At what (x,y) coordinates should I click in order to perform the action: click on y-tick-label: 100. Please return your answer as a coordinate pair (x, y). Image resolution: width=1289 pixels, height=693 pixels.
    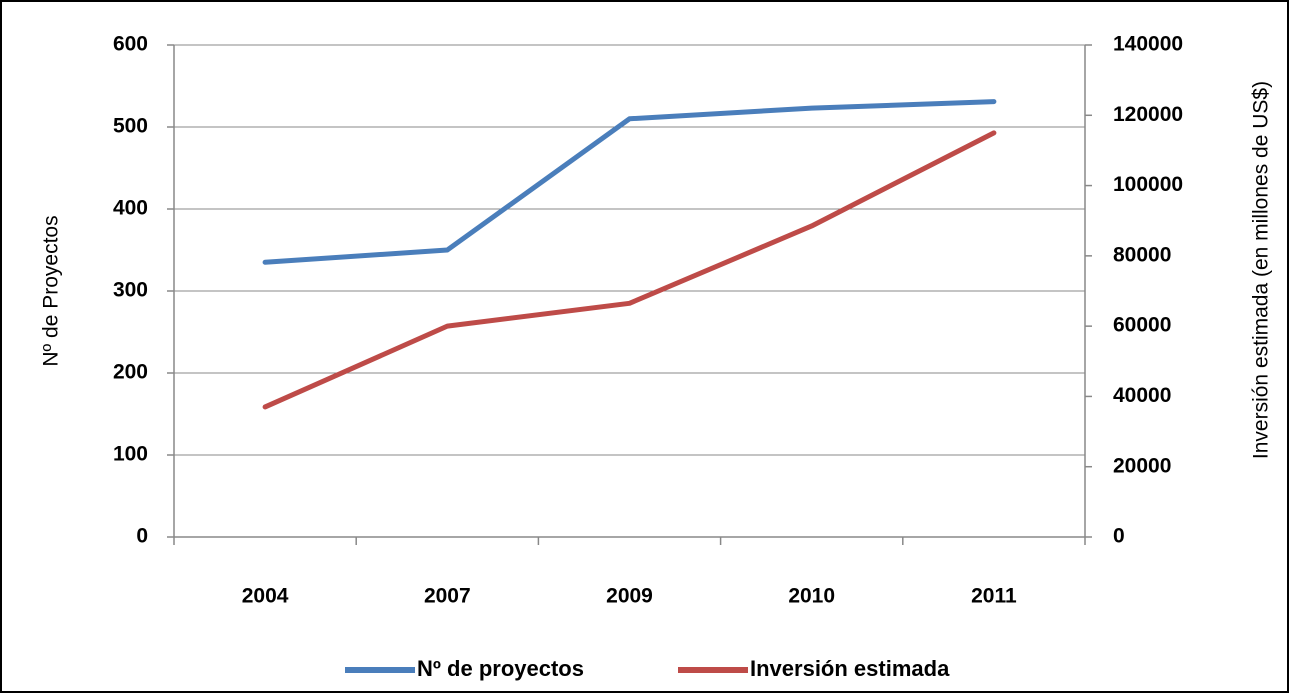
    Looking at the image, I should click on (130, 454).